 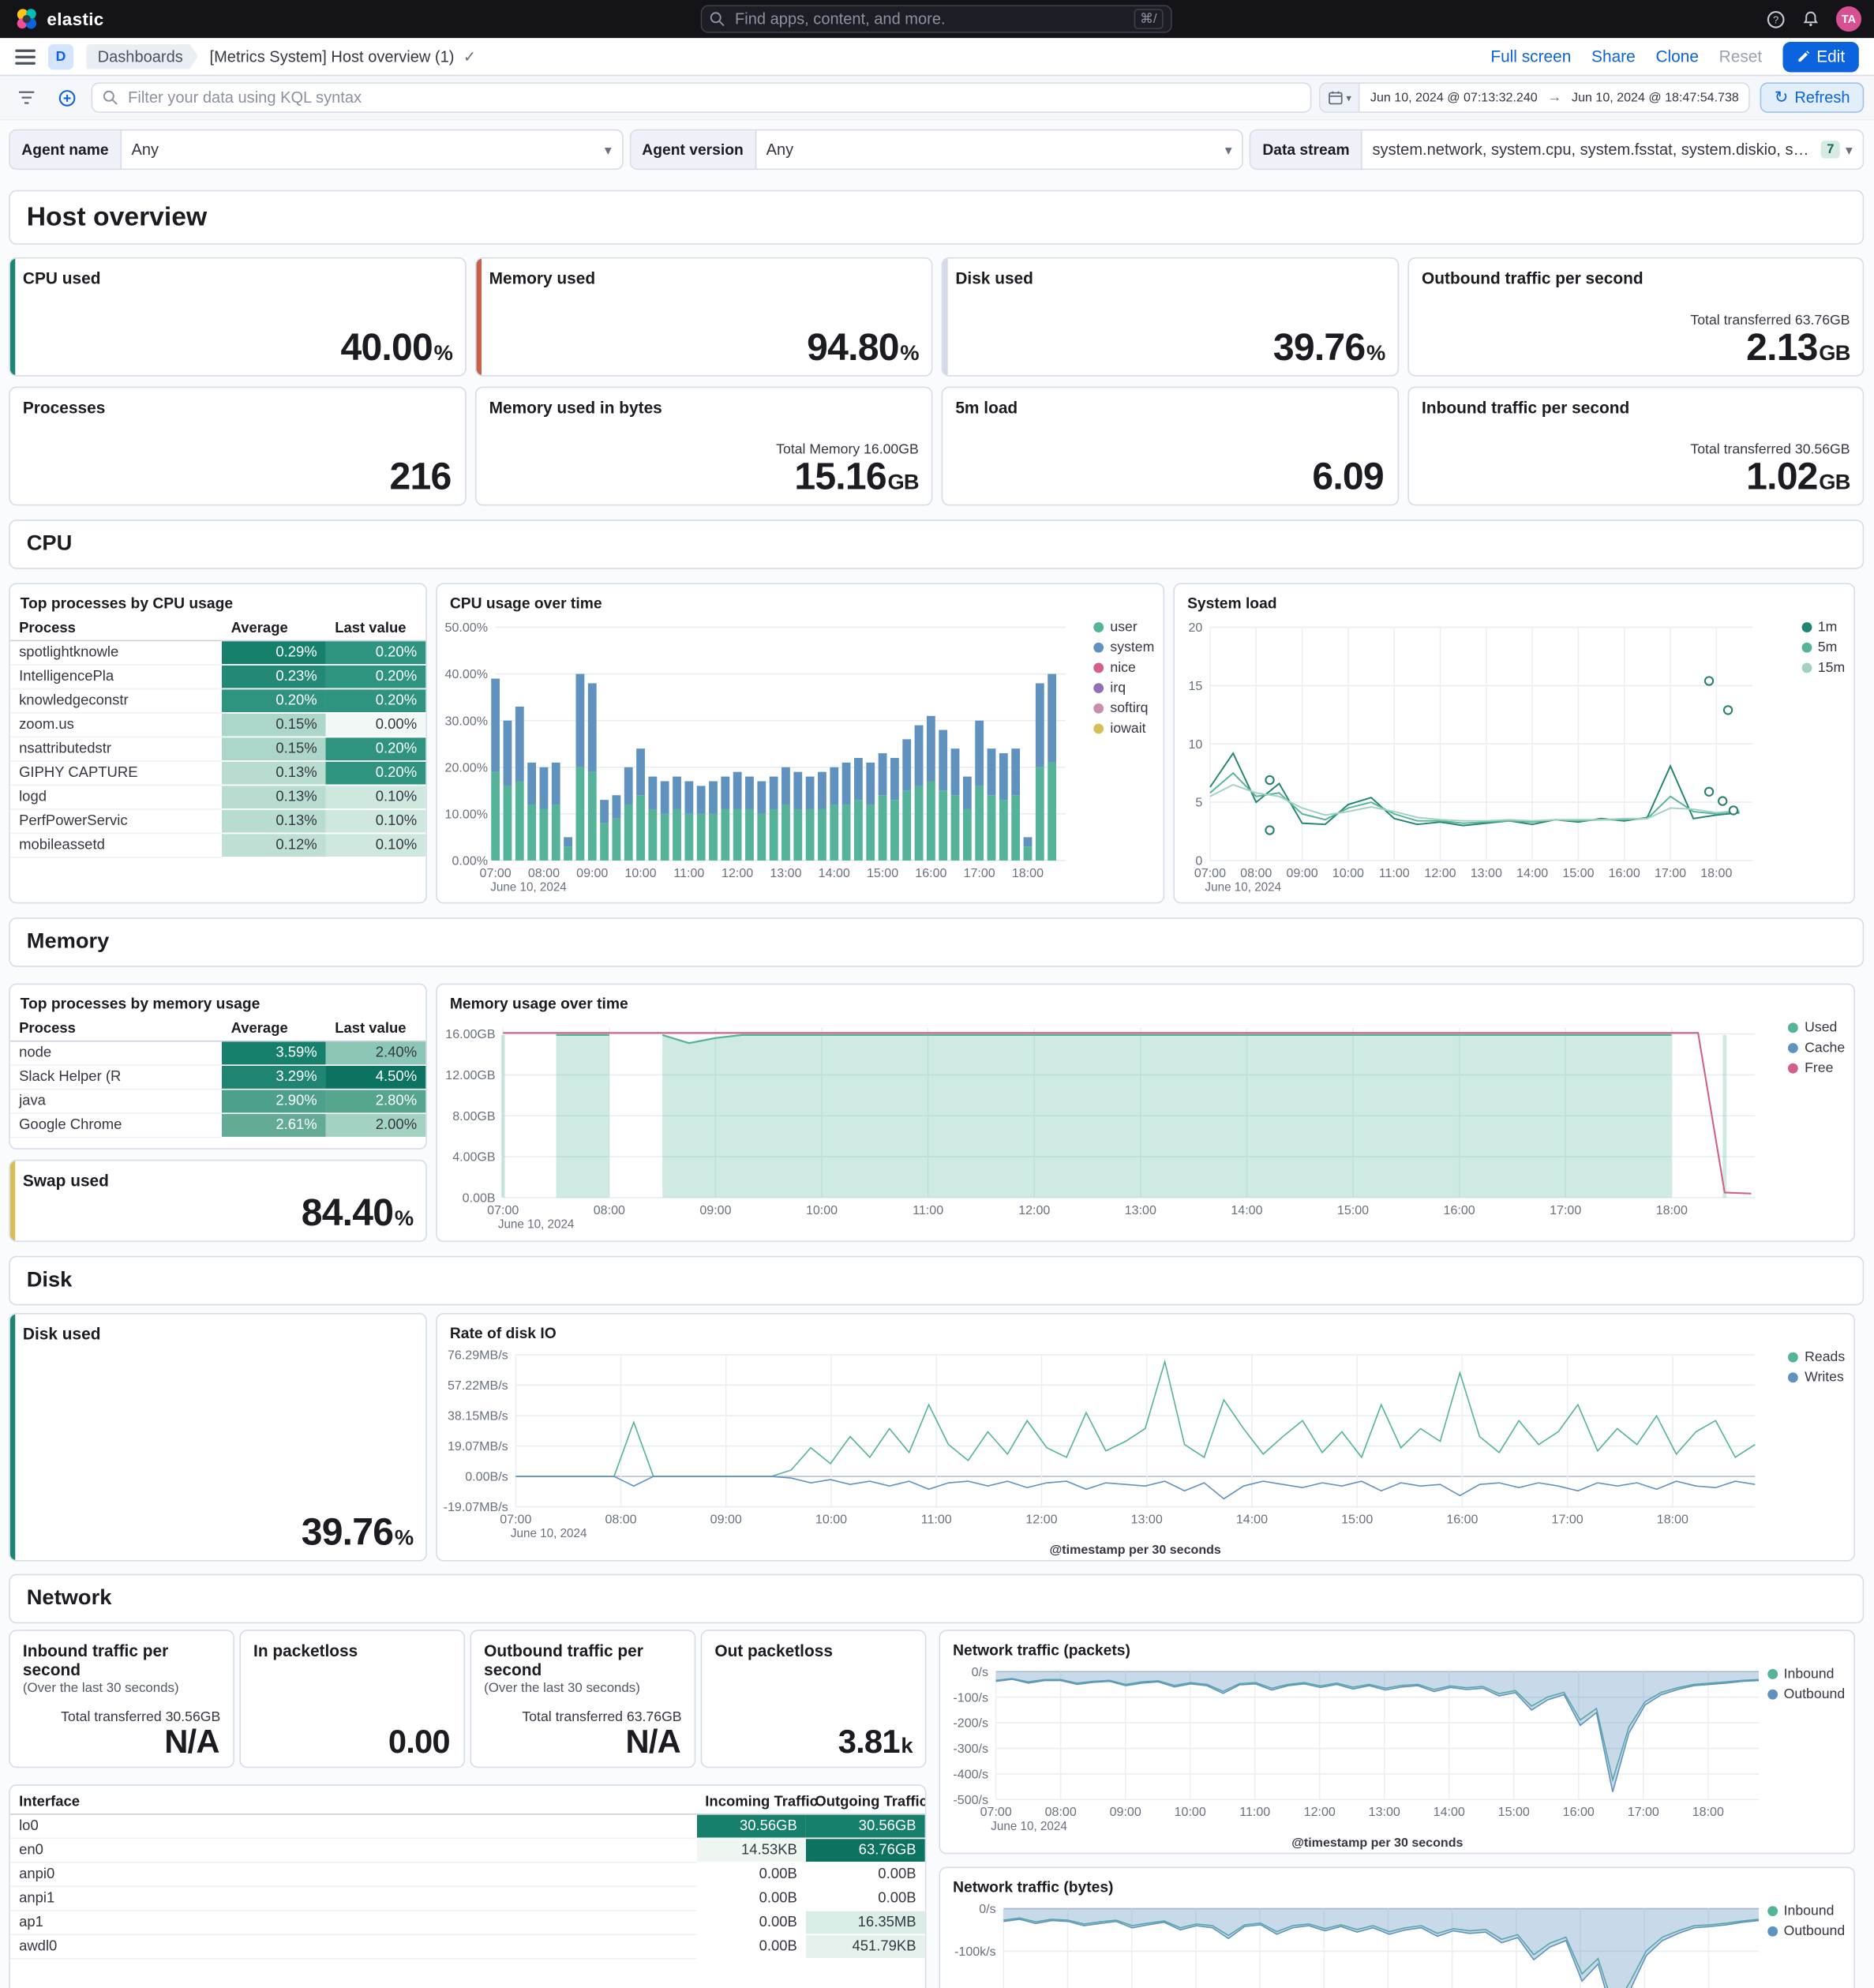 I want to click on table-row: nsattributedstr 0.15% 0.20%, so click(x=218, y=749).